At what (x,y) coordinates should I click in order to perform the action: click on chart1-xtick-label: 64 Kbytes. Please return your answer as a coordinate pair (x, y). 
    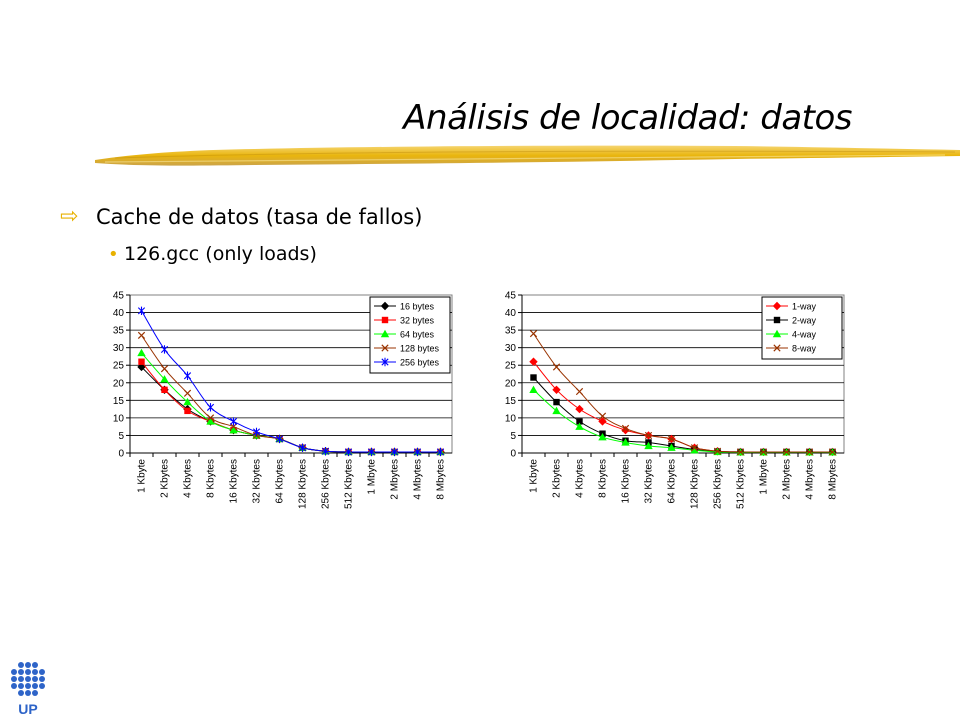
    Looking at the image, I should click on (280, 481).